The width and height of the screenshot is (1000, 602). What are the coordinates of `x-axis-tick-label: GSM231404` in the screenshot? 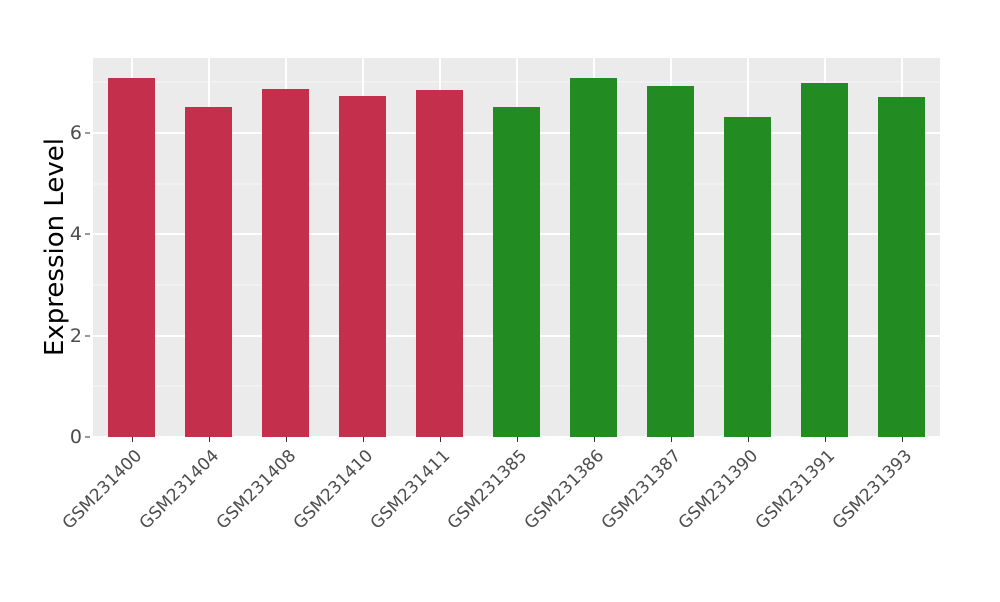 It's located at (179, 490).